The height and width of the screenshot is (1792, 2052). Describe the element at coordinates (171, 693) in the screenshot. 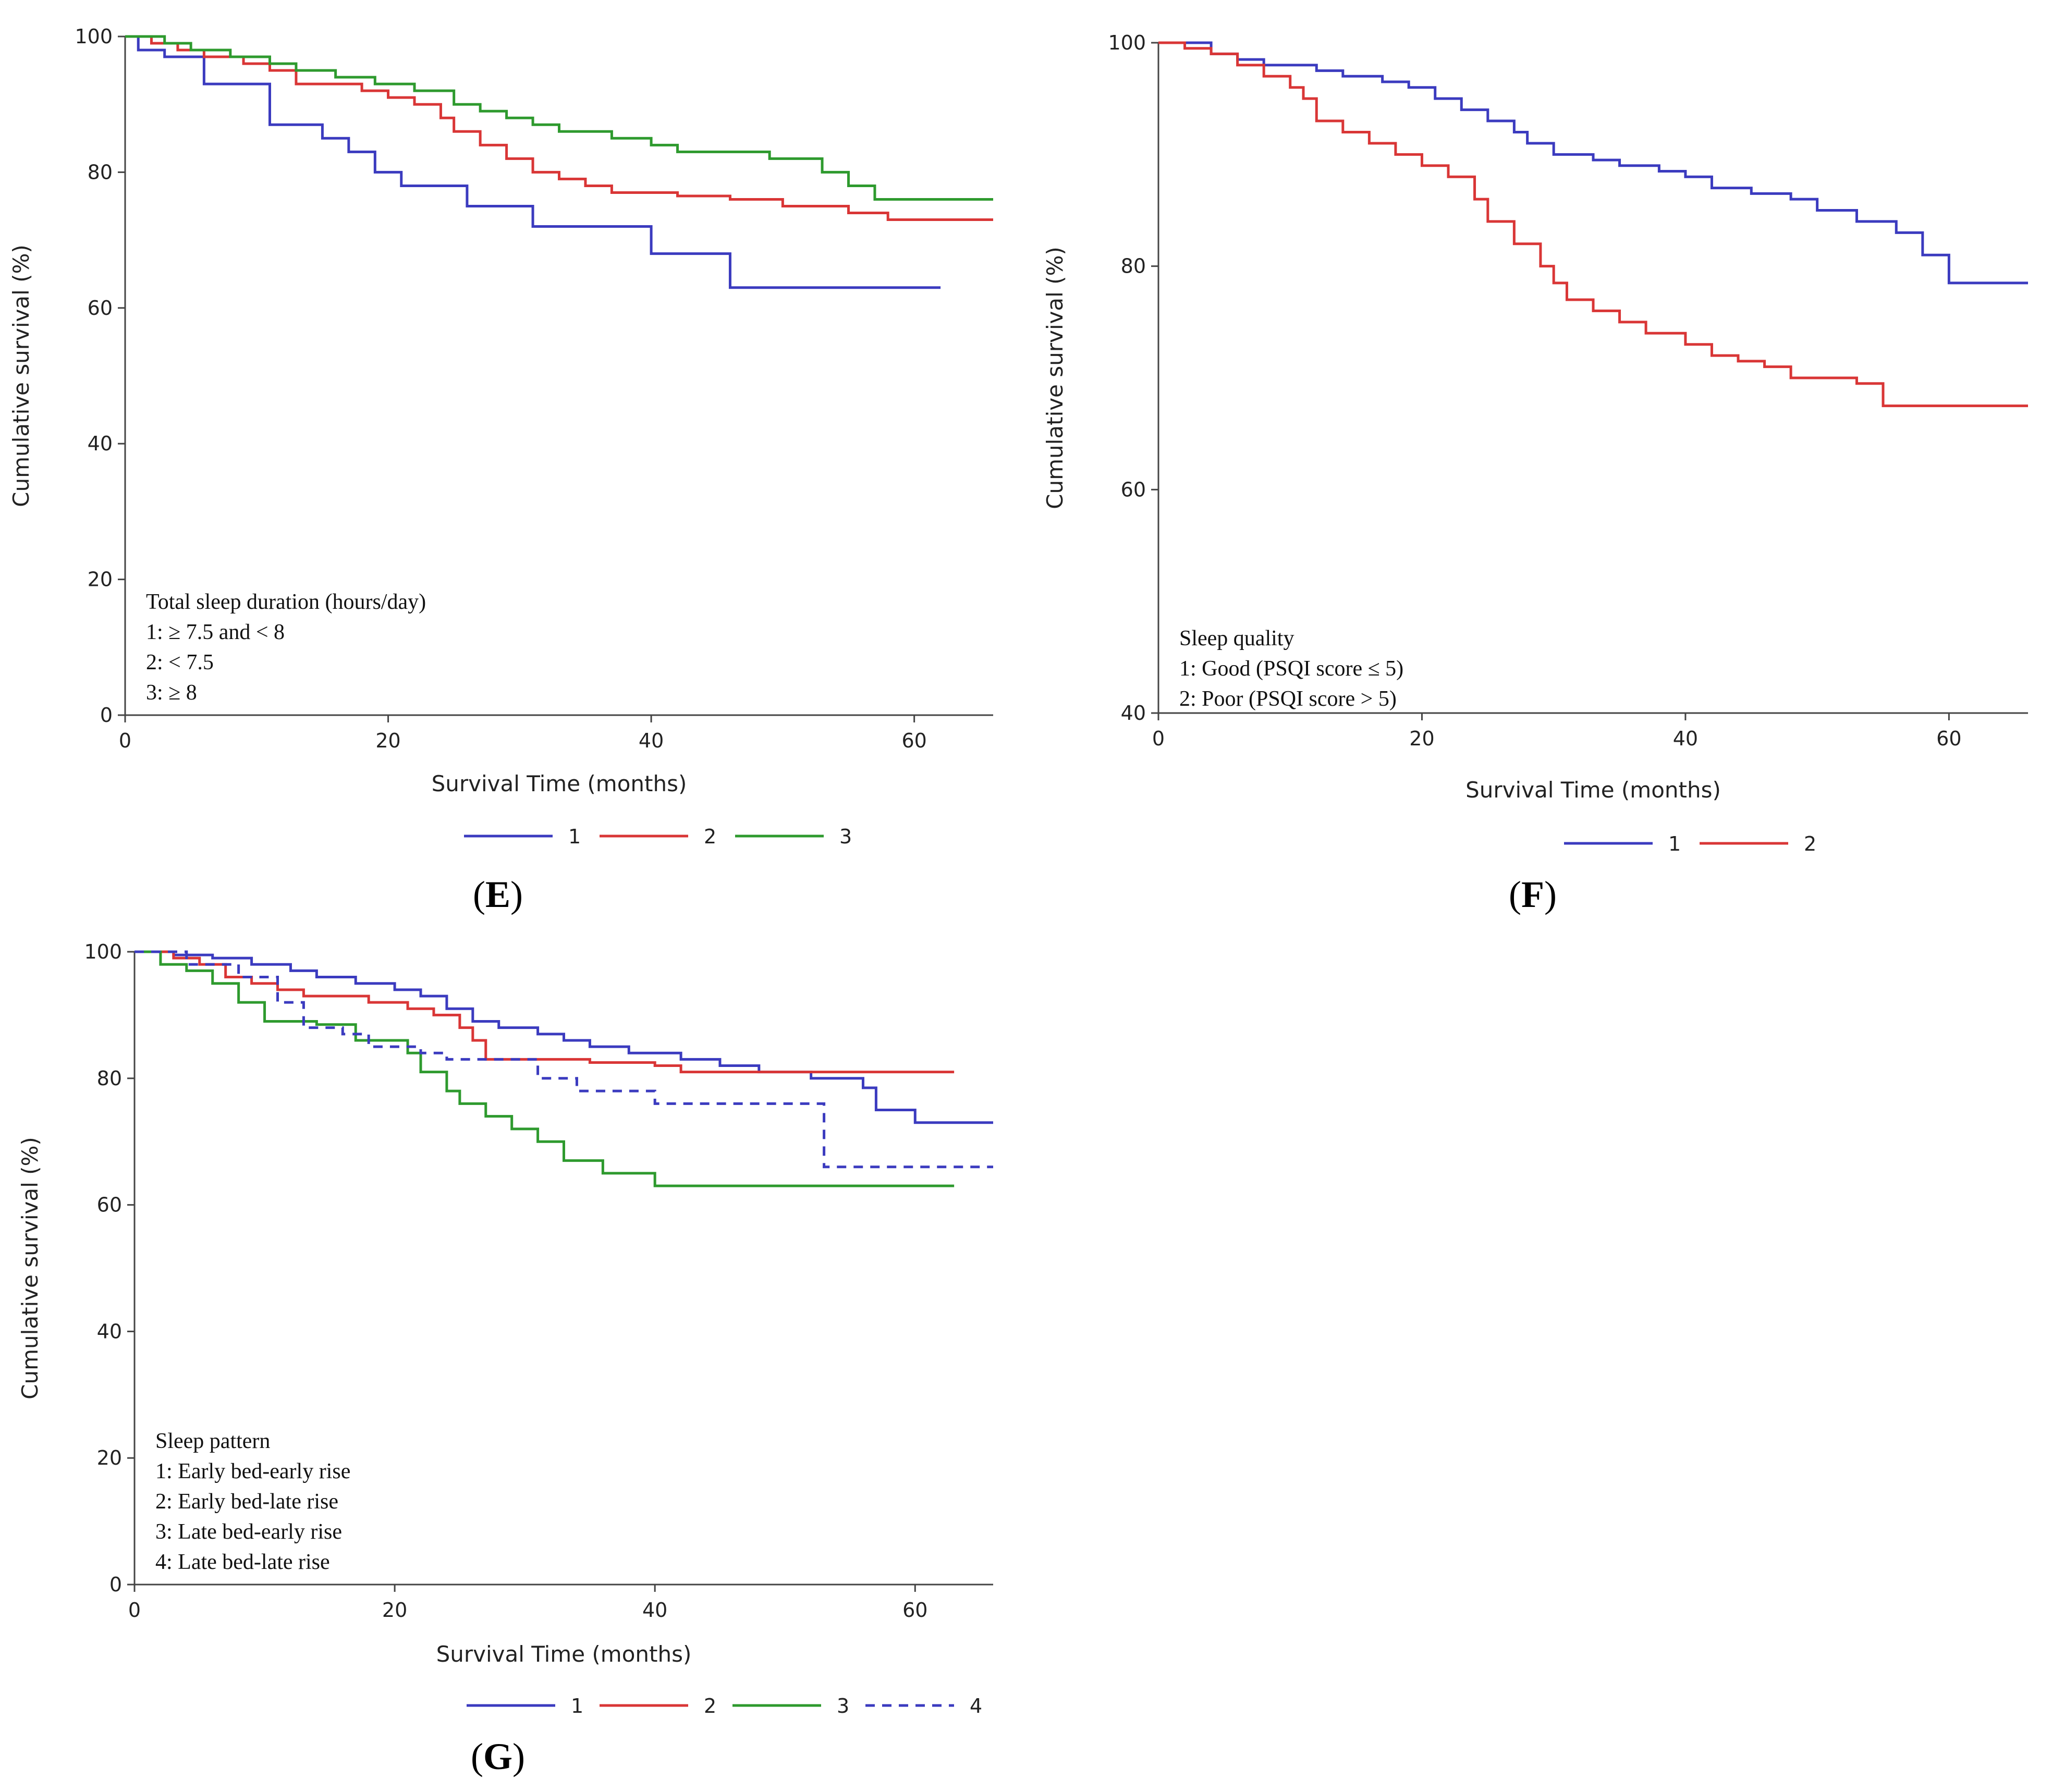

I see `annotation-line: 3: ≥ 8` at that location.